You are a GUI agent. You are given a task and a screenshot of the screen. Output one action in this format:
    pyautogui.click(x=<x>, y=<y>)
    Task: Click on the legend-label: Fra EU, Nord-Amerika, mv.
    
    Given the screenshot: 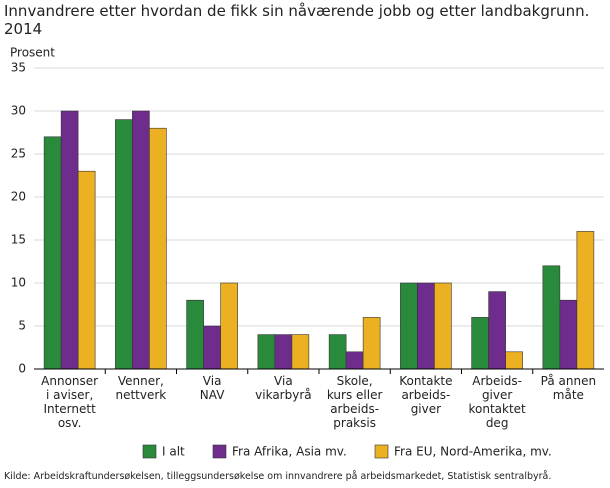 What is the action you would take?
    pyautogui.click(x=473, y=452)
    